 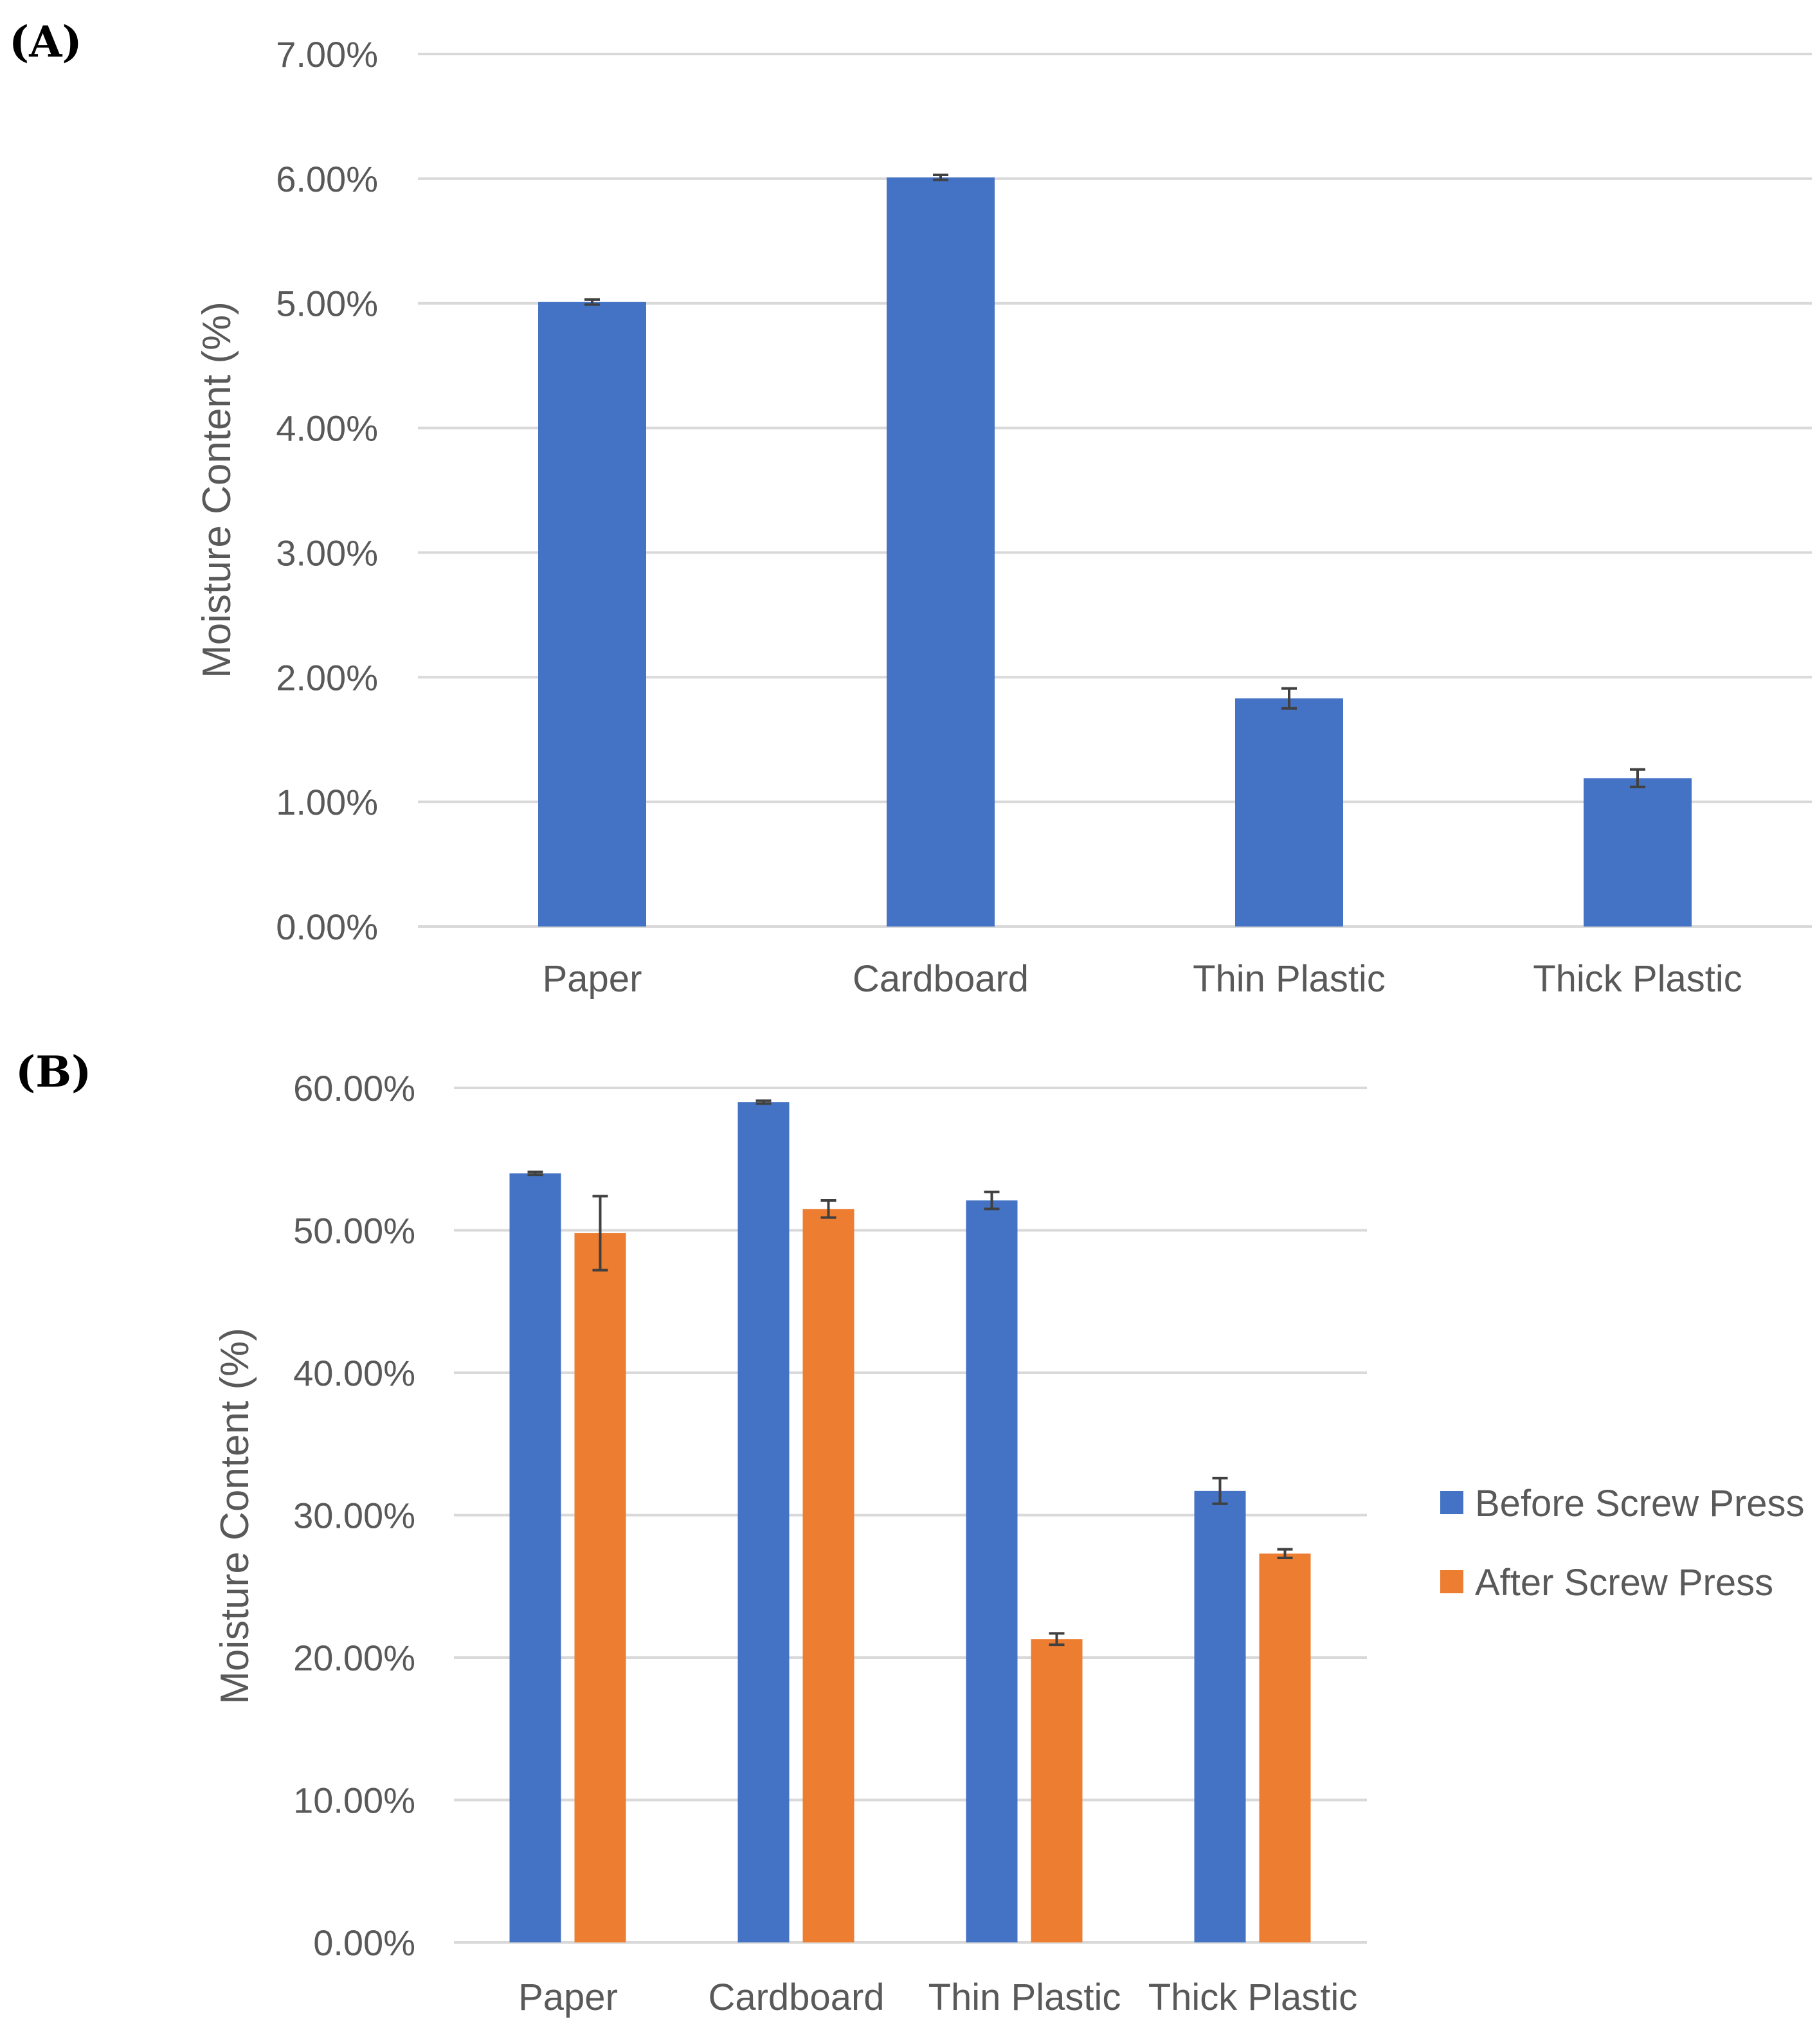 What do you see at coordinates (1289, 698) in the screenshot?
I see `error-bar-a-s0-c2` at bounding box center [1289, 698].